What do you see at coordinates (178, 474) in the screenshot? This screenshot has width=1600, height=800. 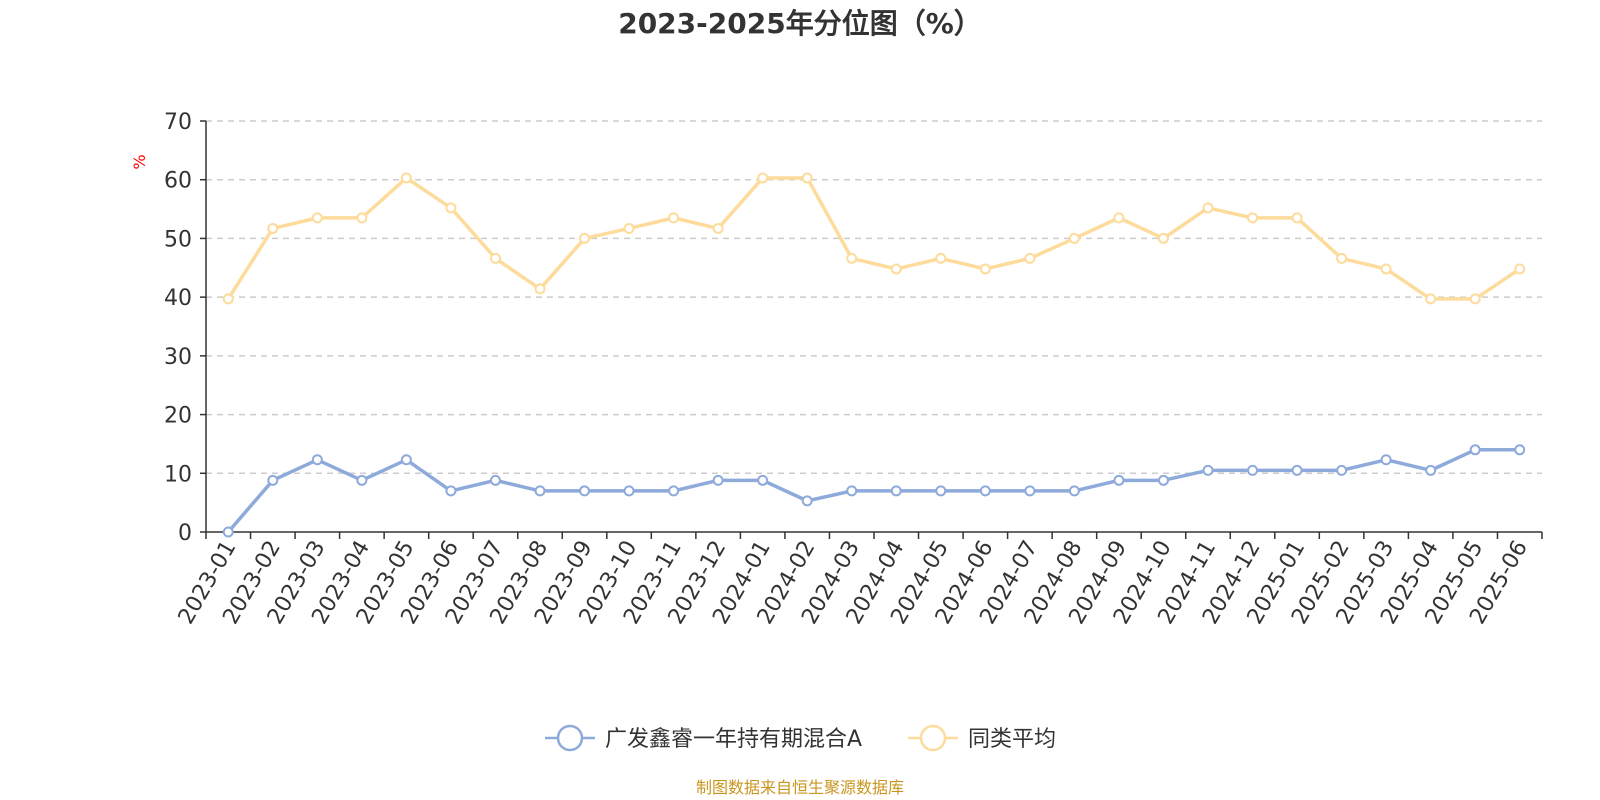 I see `y-tick-label: 10` at bounding box center [178, 474].